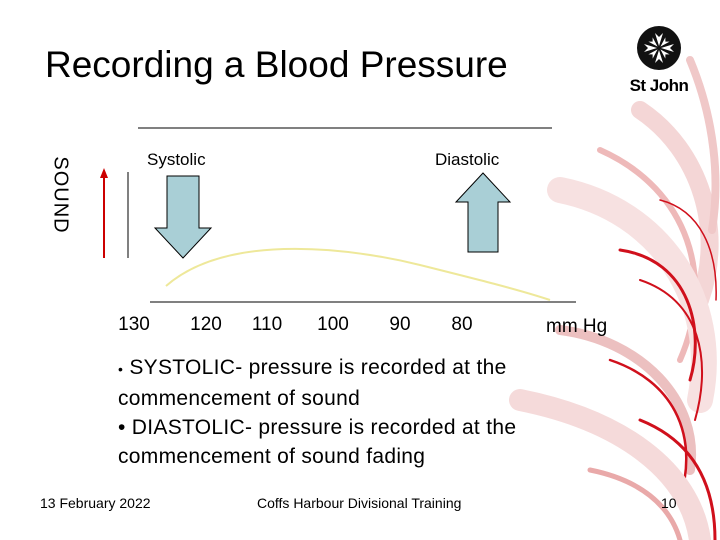 This screenshot has height=540, width=720. What do you see at coordinates (669, 503) in the screenshot?
I see `page-number: 10` at bounding box center [669, 503].